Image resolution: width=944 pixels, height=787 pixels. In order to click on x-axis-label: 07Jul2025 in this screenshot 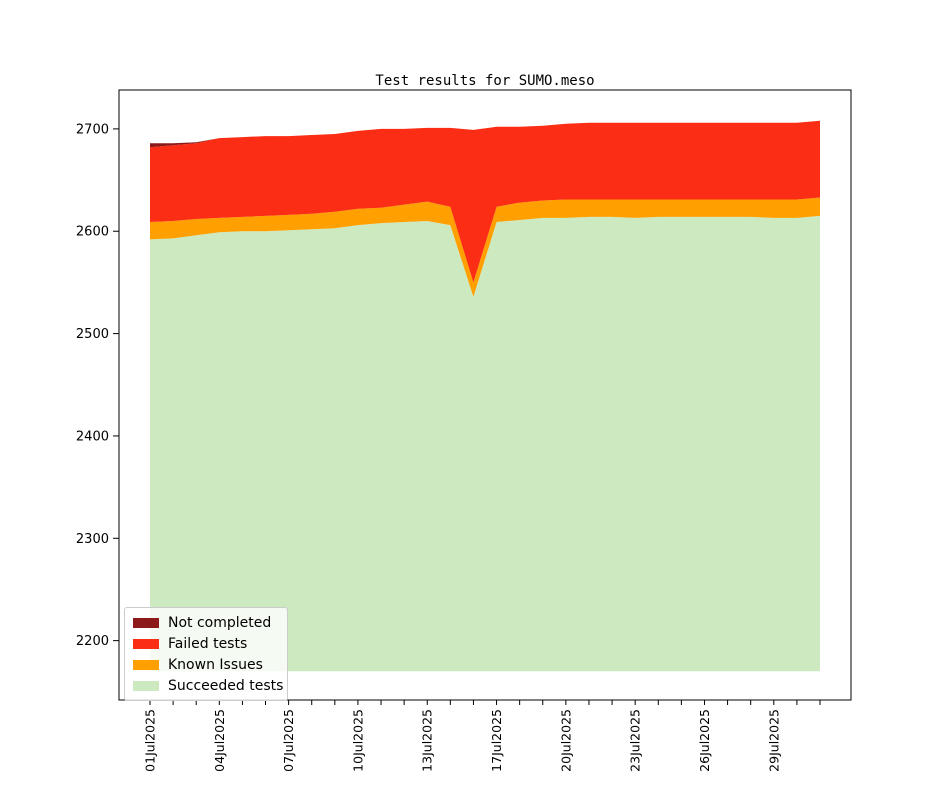, I will do `click(288, 740)`.